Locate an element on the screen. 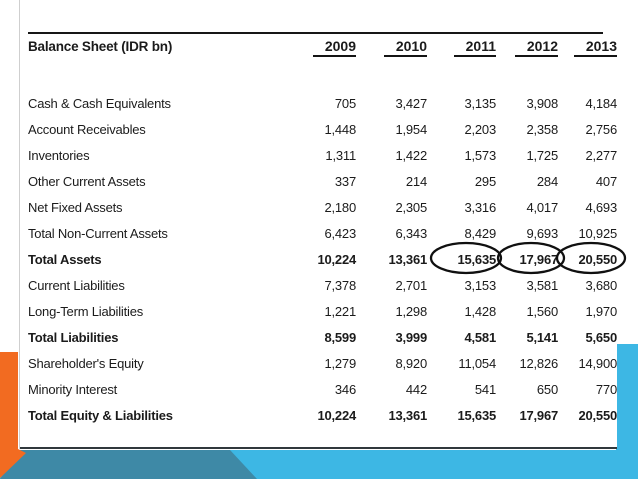 The height and width of the screenshot is (479, 638). row-label: Long-Term Liabilities is located at coordinates (86, 311).